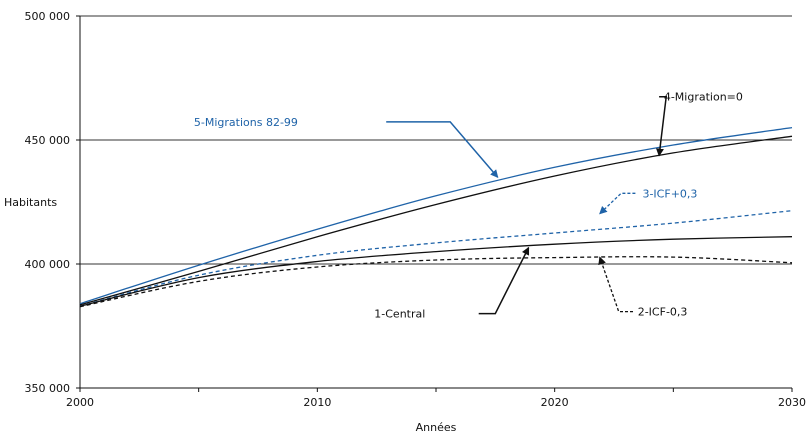 The height and width of the screenshot is (435, 809). What do you see at coordinates (48, 264) in the screenshot?
I see `y-tick-label: 400 000` at bounding box center [48, 264].